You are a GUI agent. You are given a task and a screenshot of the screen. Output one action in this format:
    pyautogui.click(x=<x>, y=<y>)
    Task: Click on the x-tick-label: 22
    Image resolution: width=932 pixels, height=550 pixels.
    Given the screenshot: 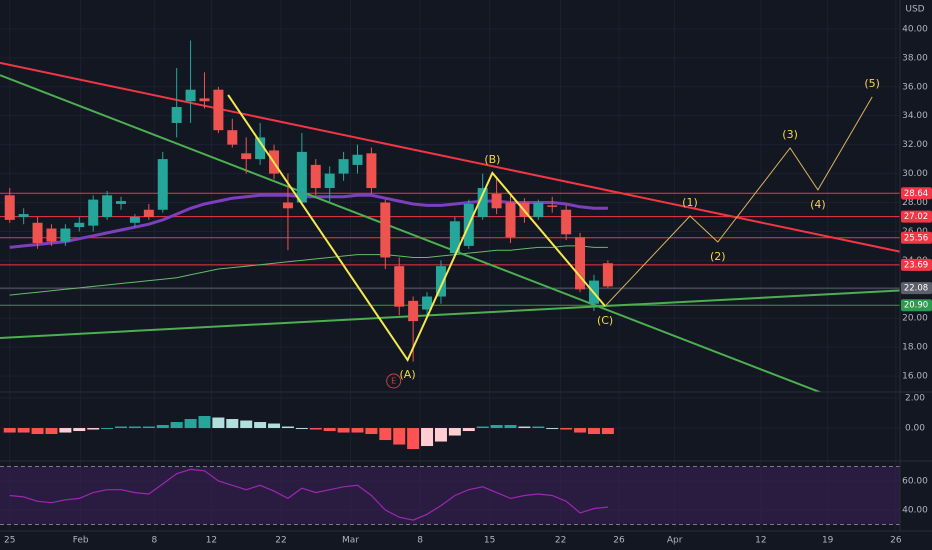 What is the action you would take?
    pyautogui.click(x=280, y=541)
    